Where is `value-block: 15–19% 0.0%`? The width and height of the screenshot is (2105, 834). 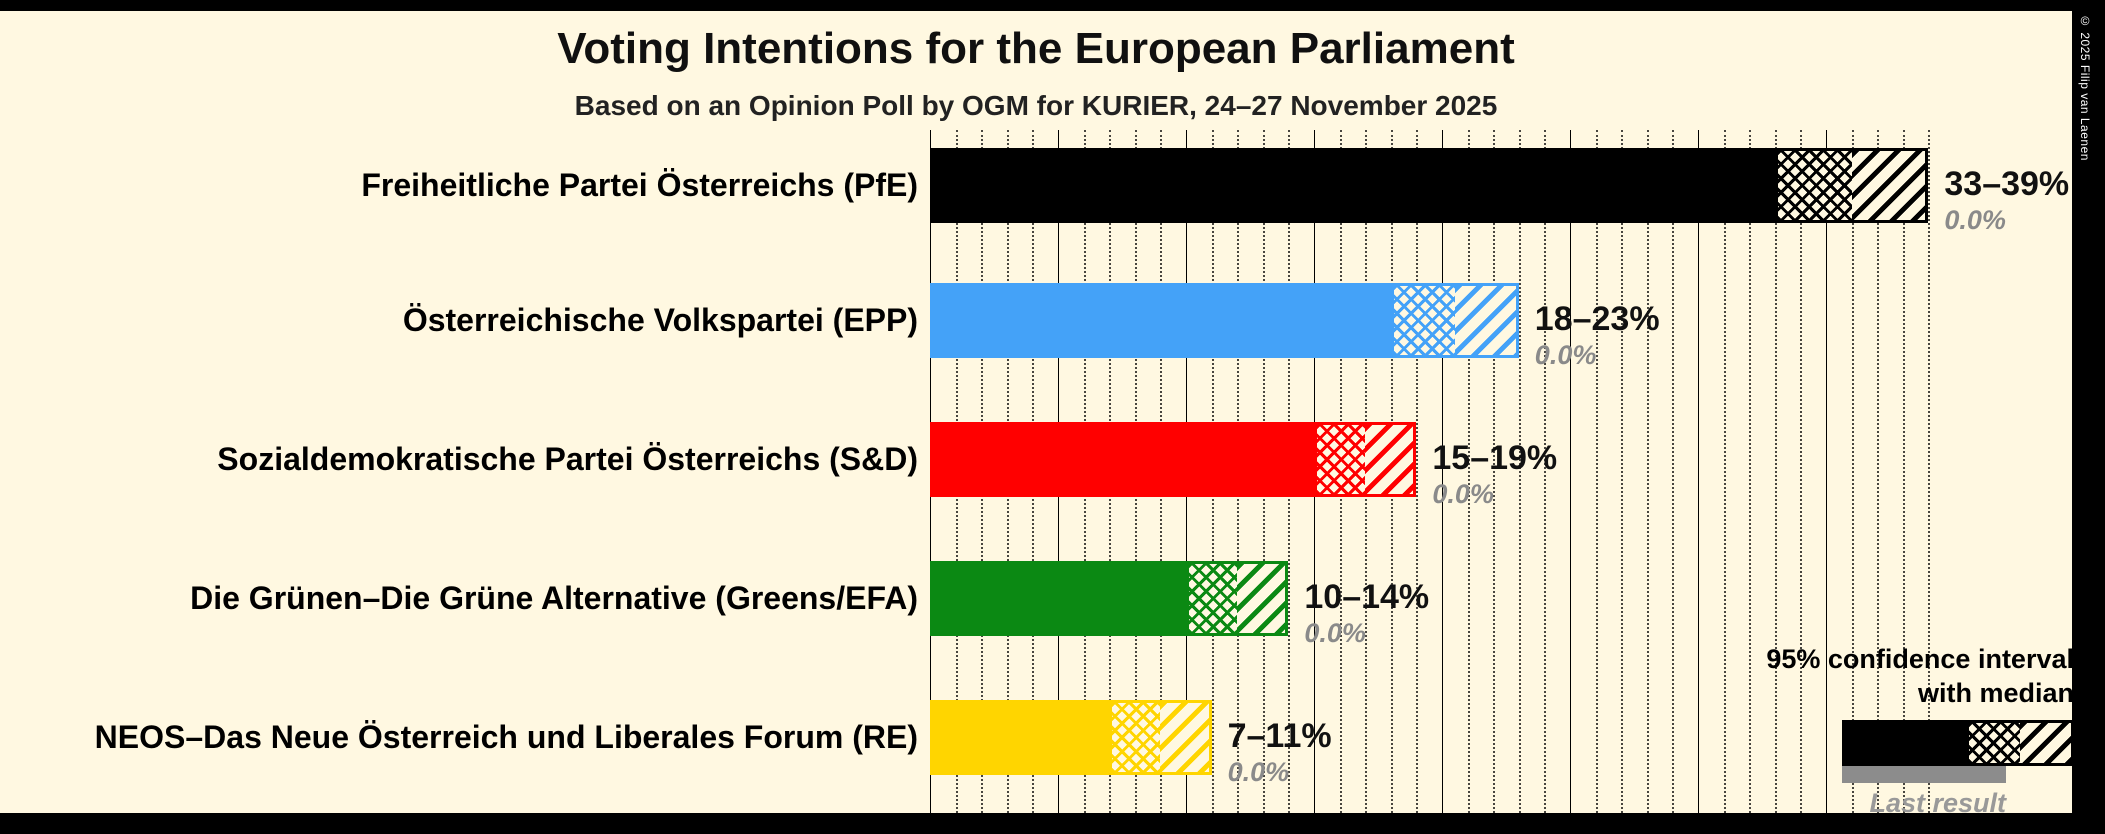 value-block: 15–19% 0.0% is located at coordinates (1494, 474).